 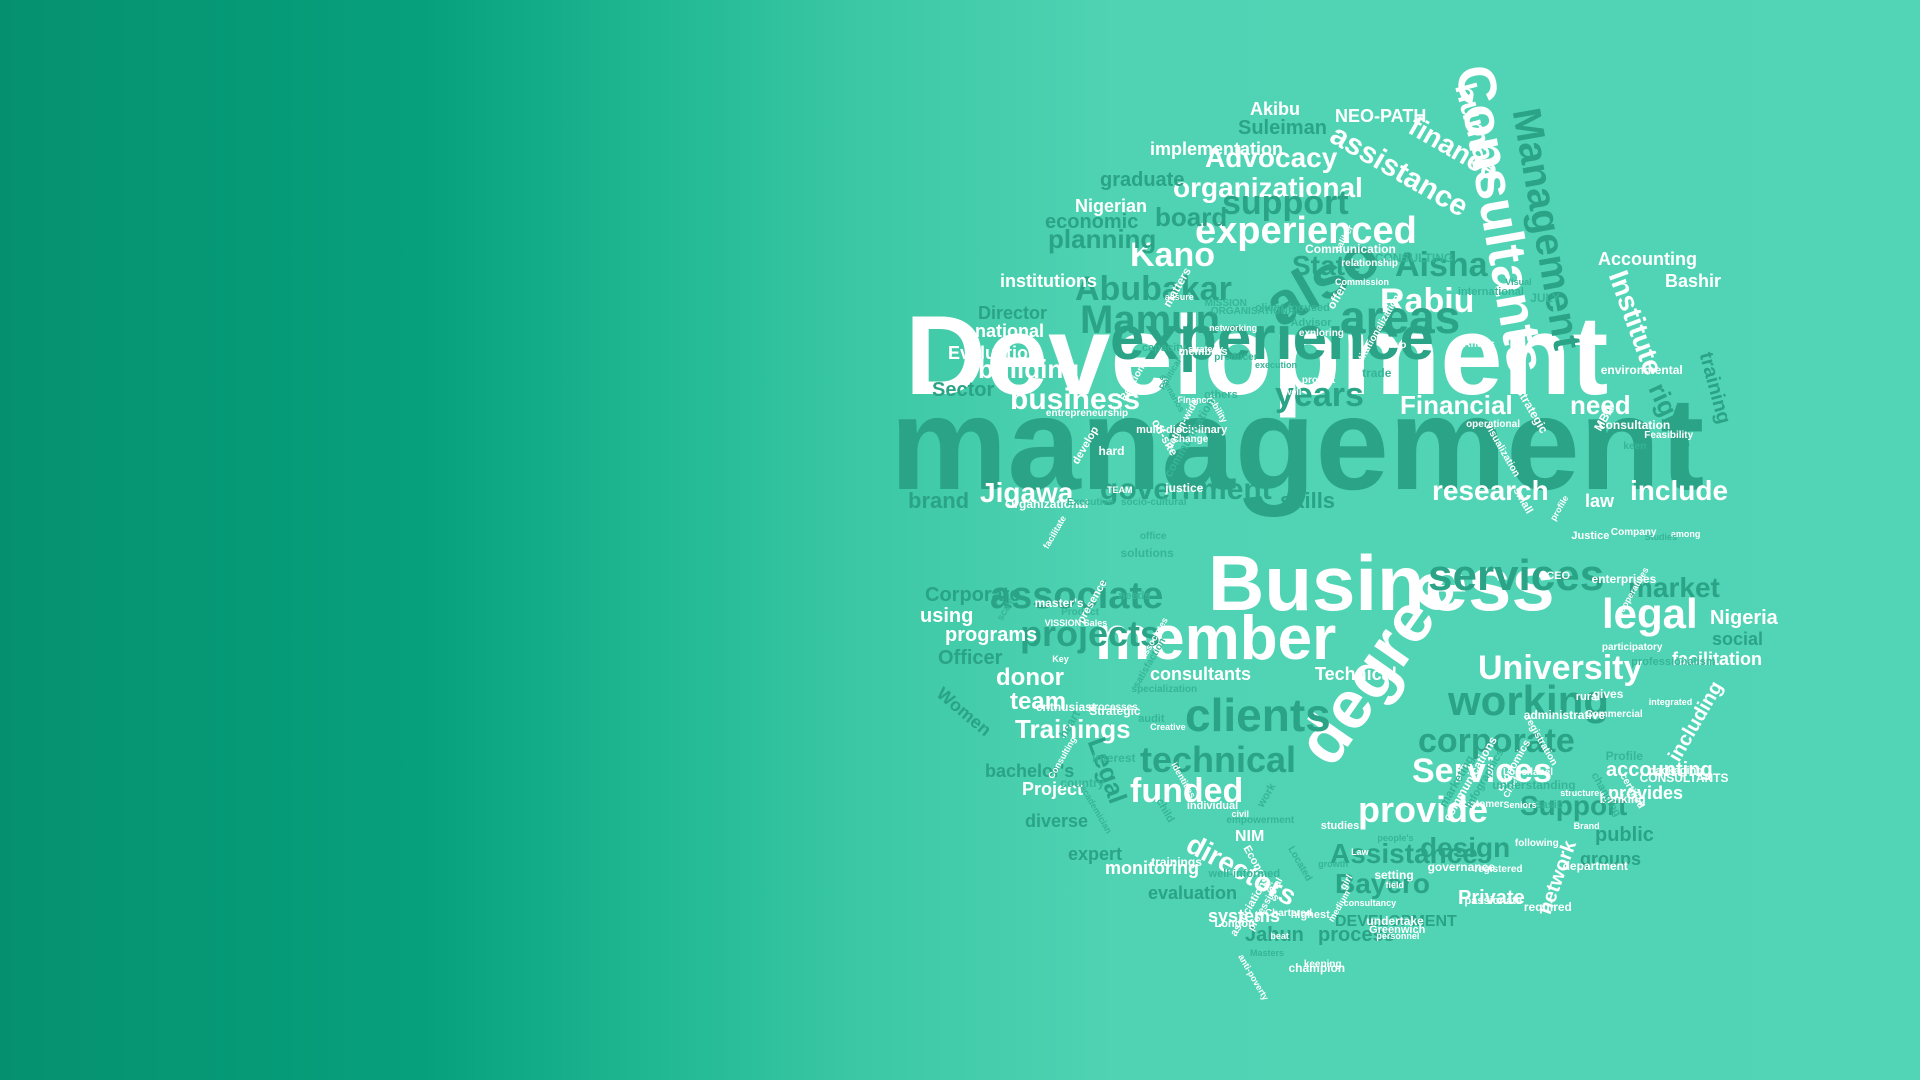 I want to click on cloud-word-building: building, so click(x=1029, y=369).